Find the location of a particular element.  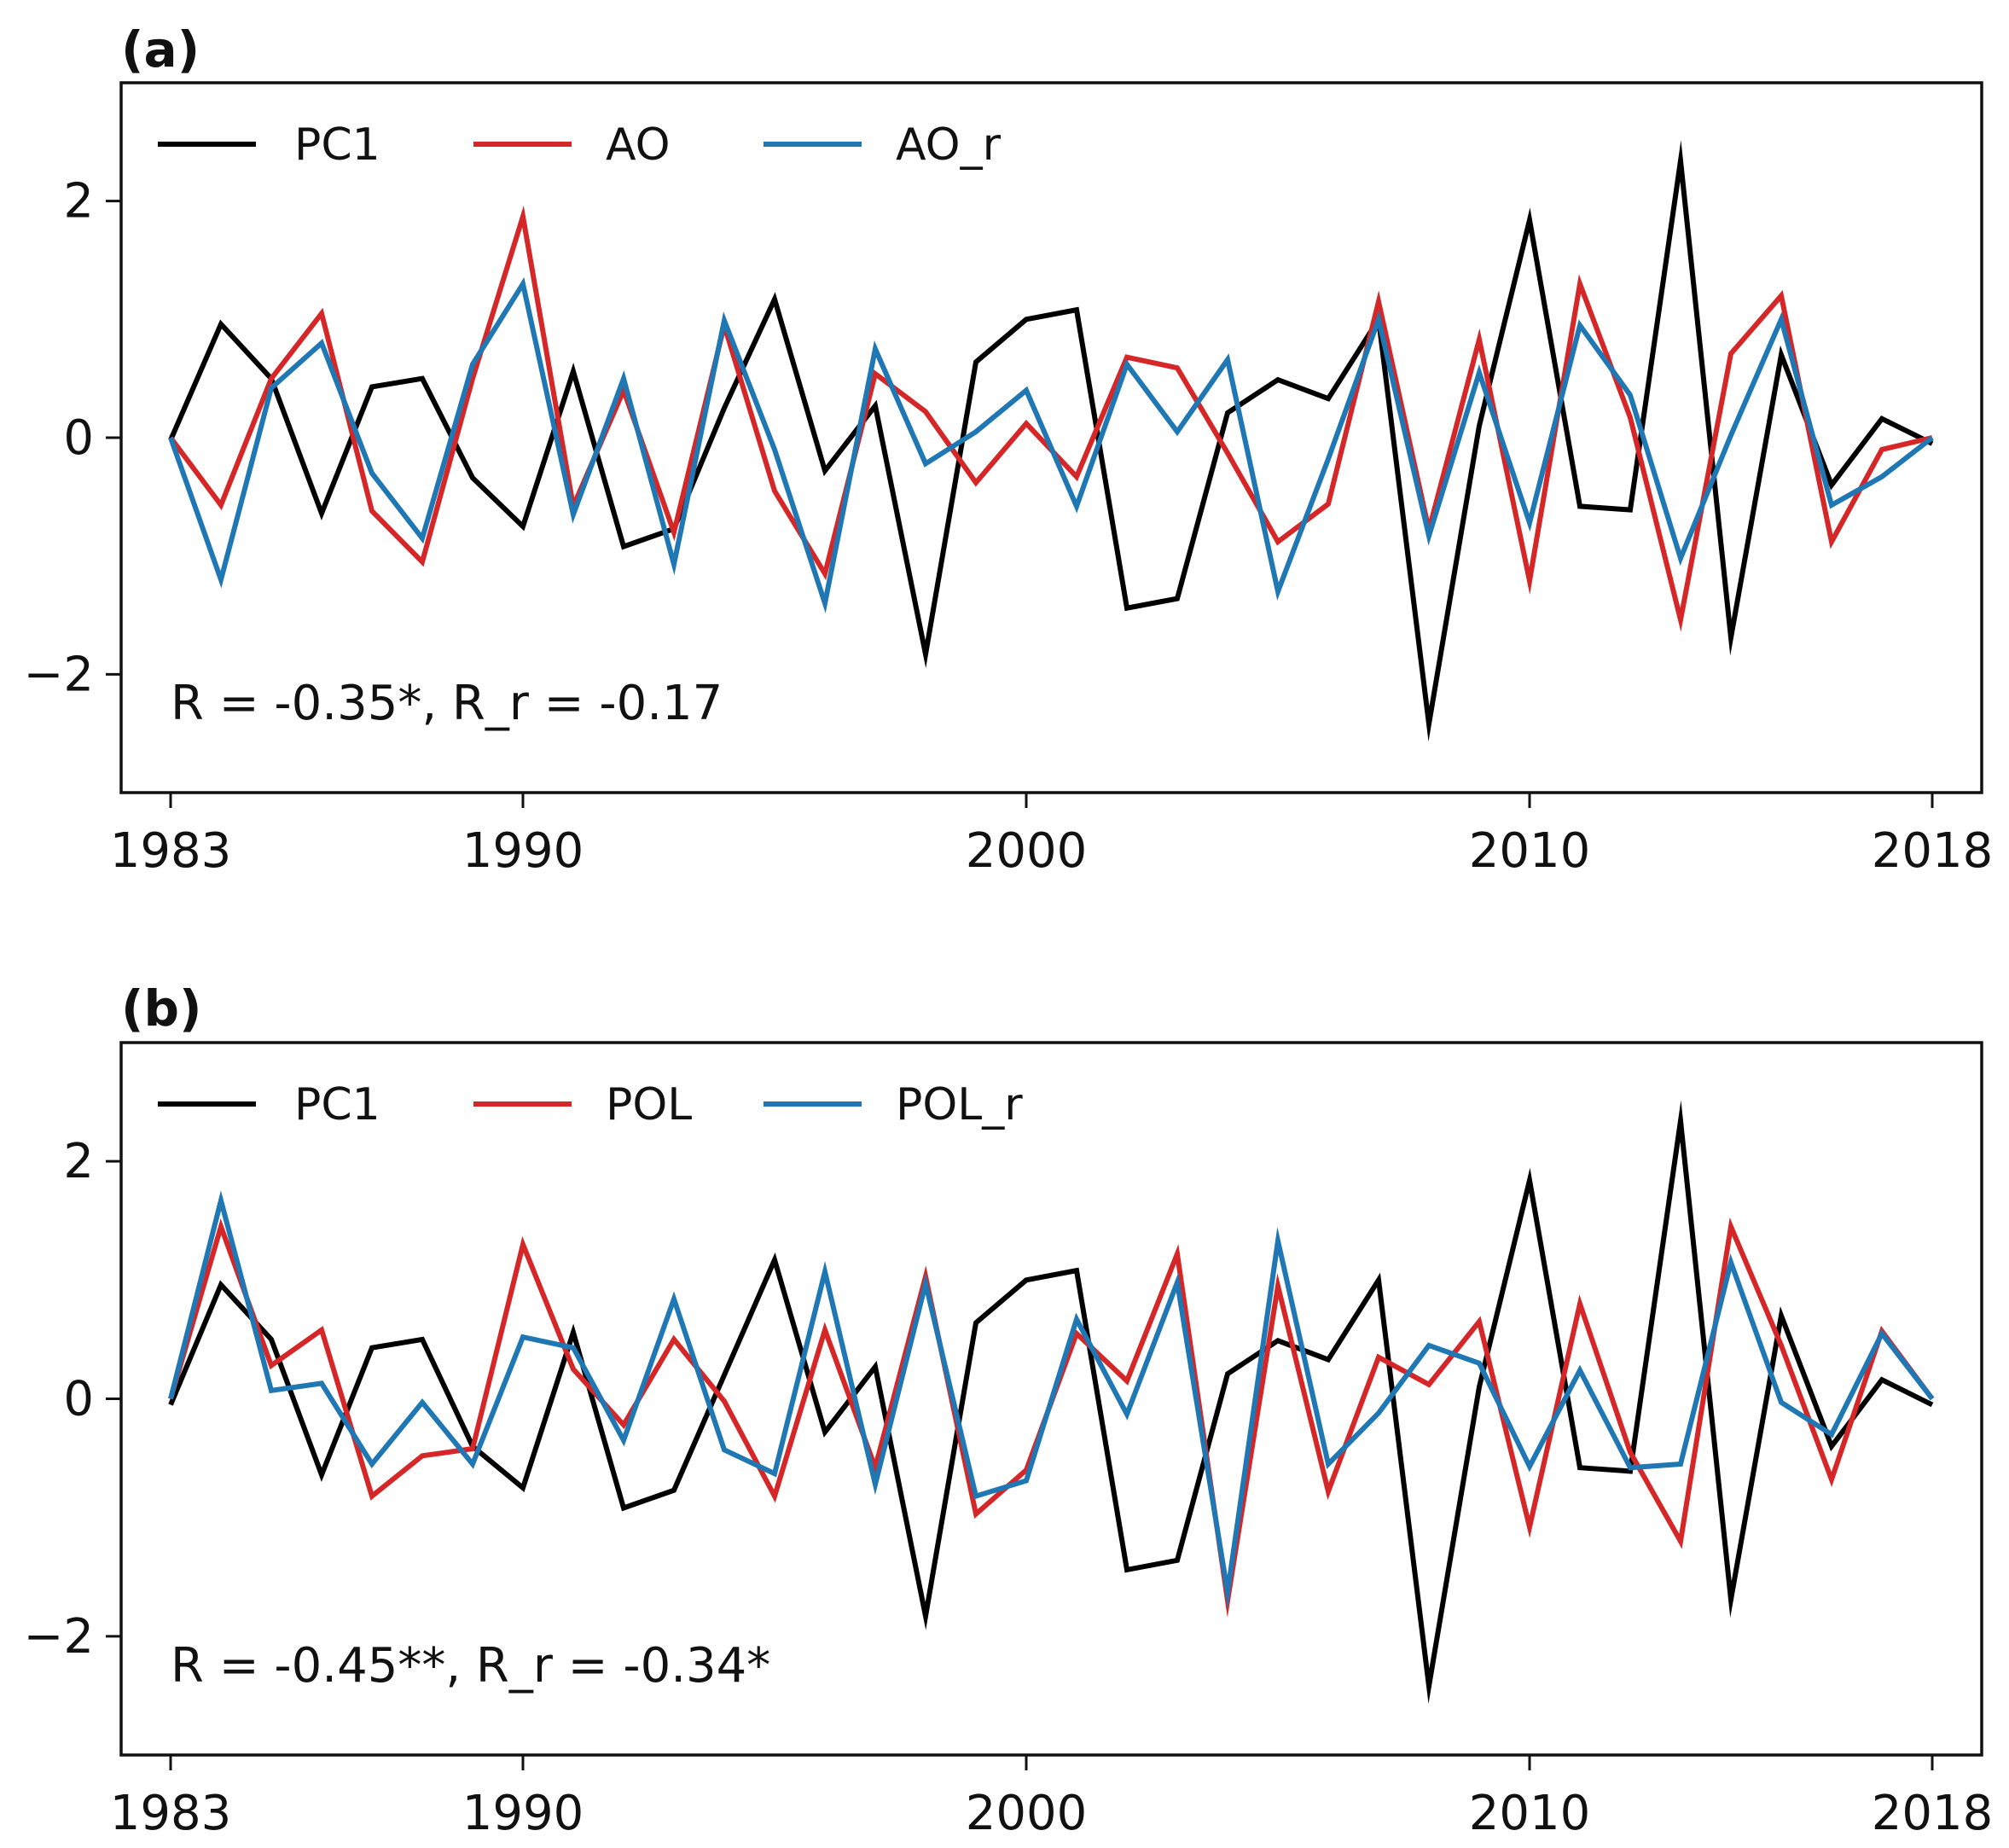

panel-b-label: (b) is located at coordinates (161, 1008).